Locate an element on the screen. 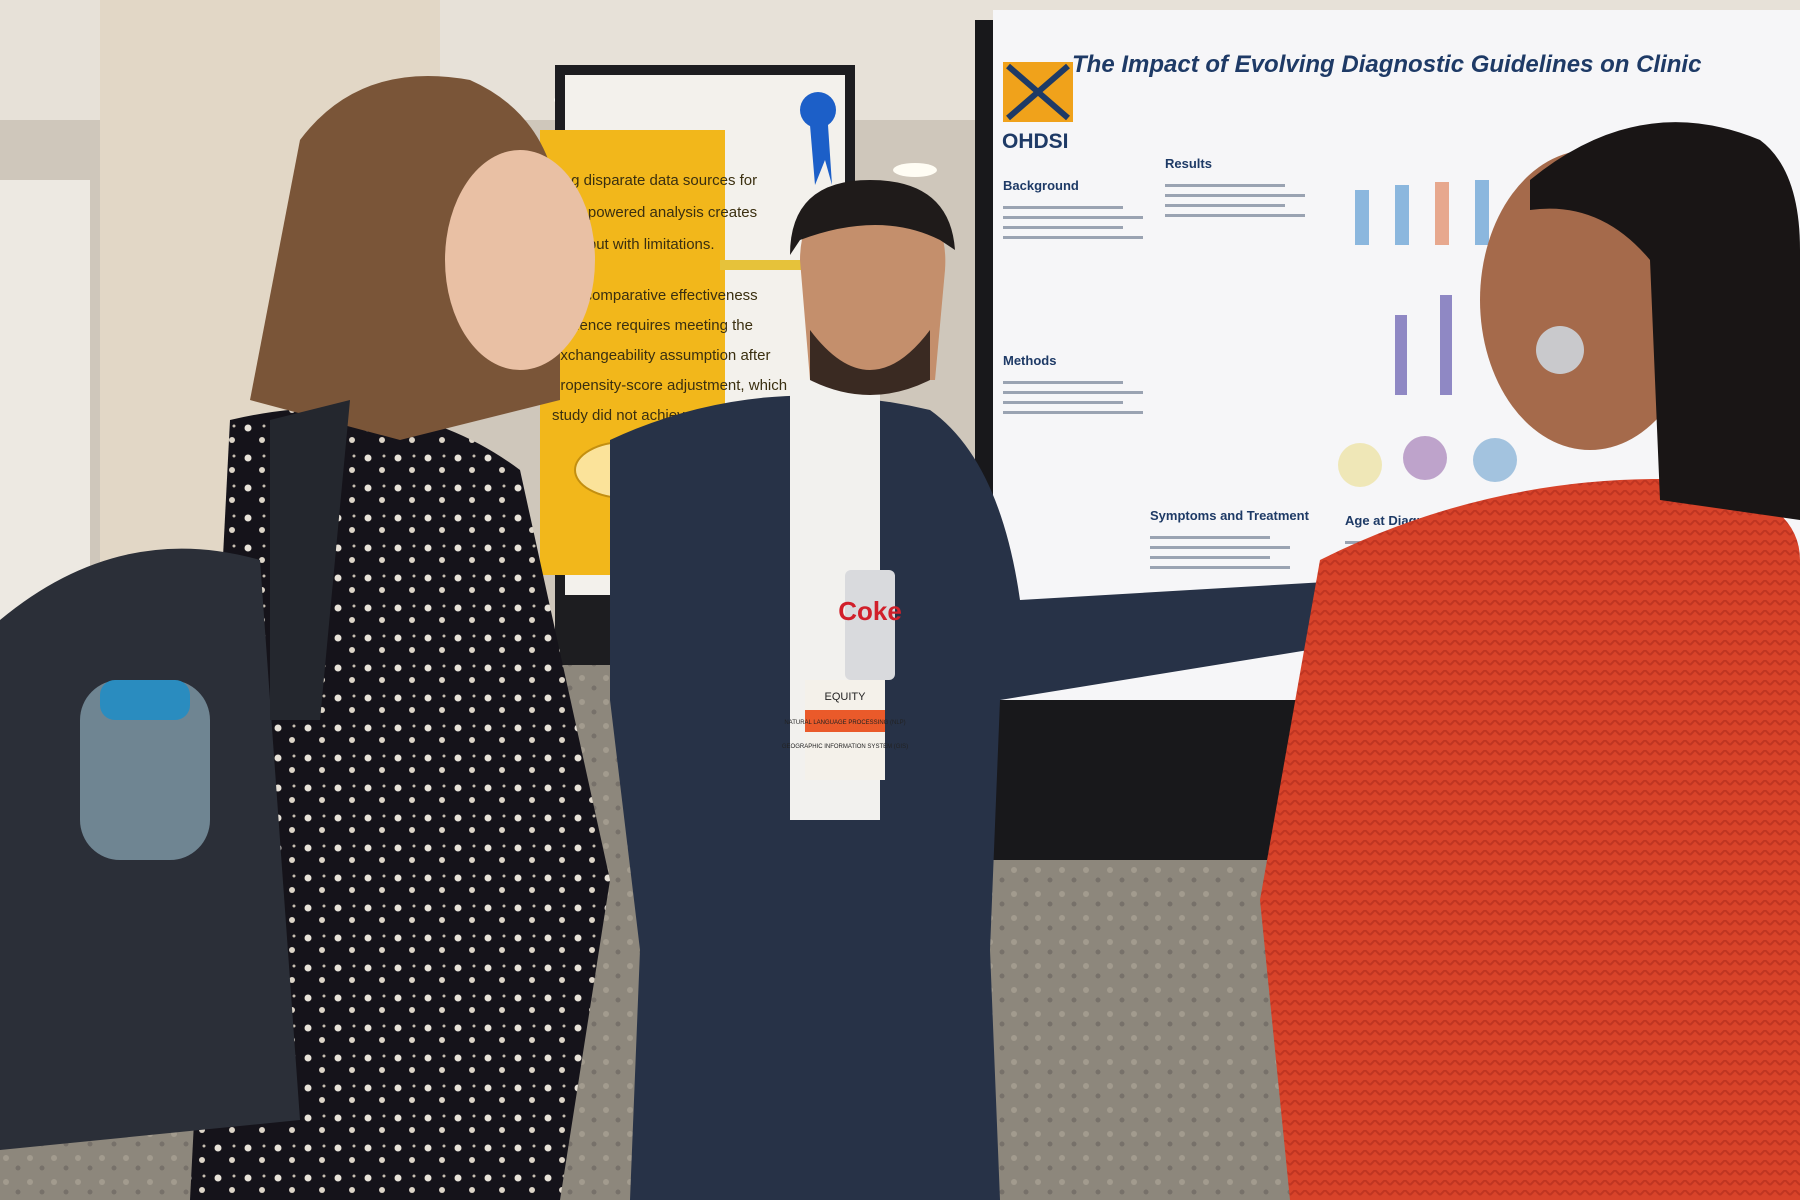 The image size is (1800, 1200). yellow-line: exchangeability assumption after is located at coordinates (661, 355).